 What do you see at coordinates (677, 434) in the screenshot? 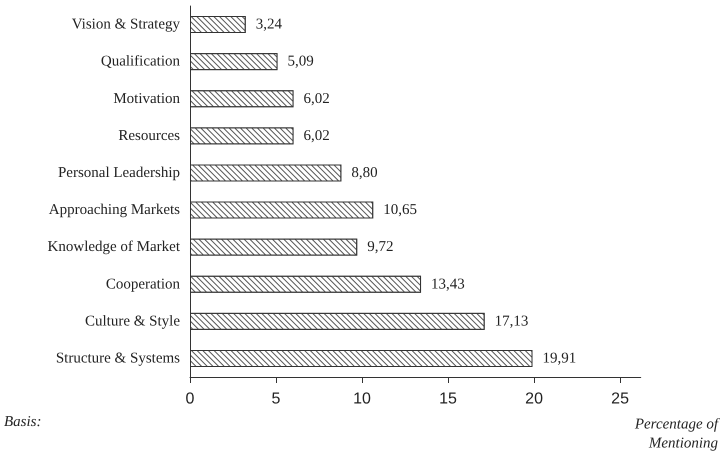
I see `x-axis-title: Percentage of Mentioning` at bounding box center [677, 434].